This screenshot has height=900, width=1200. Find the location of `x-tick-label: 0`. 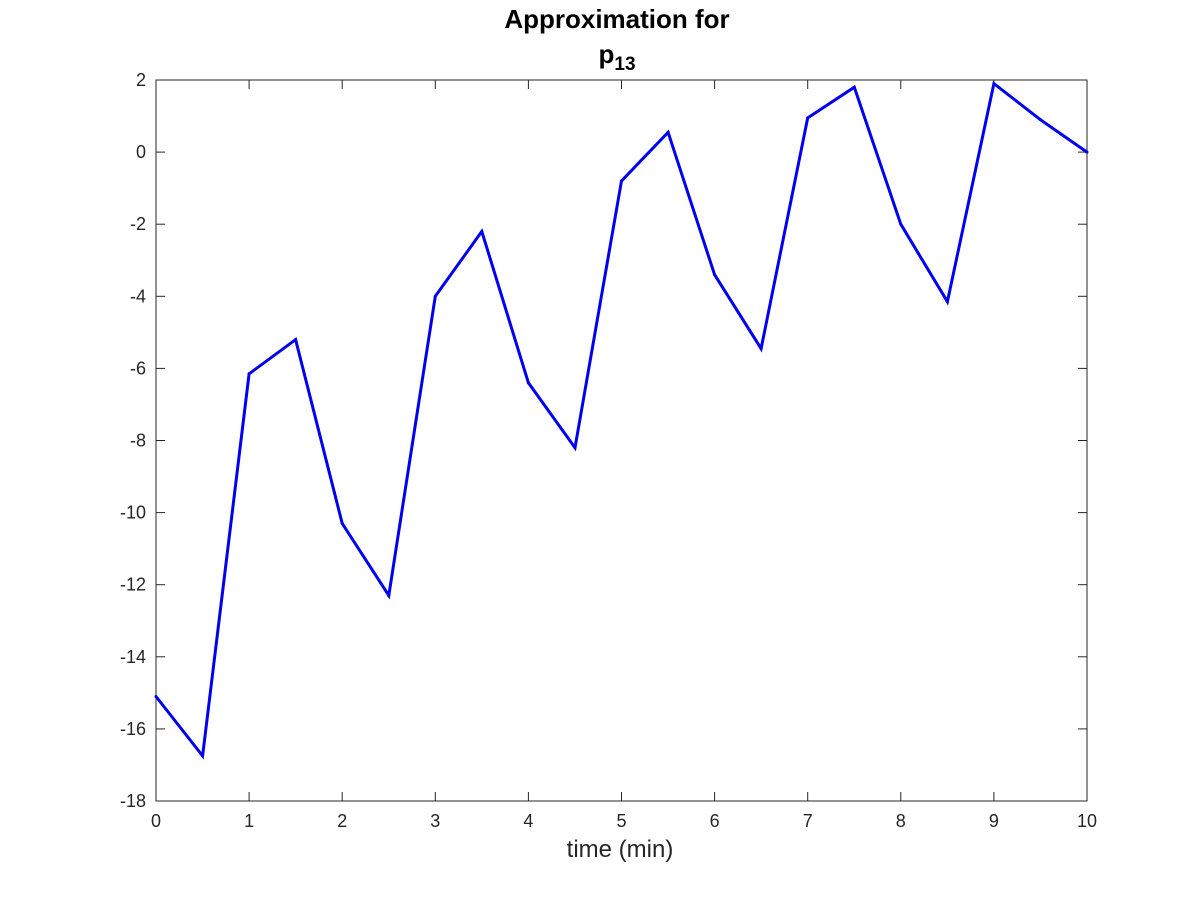

x-tick-label: 0 is located at coordinates (156, 821).